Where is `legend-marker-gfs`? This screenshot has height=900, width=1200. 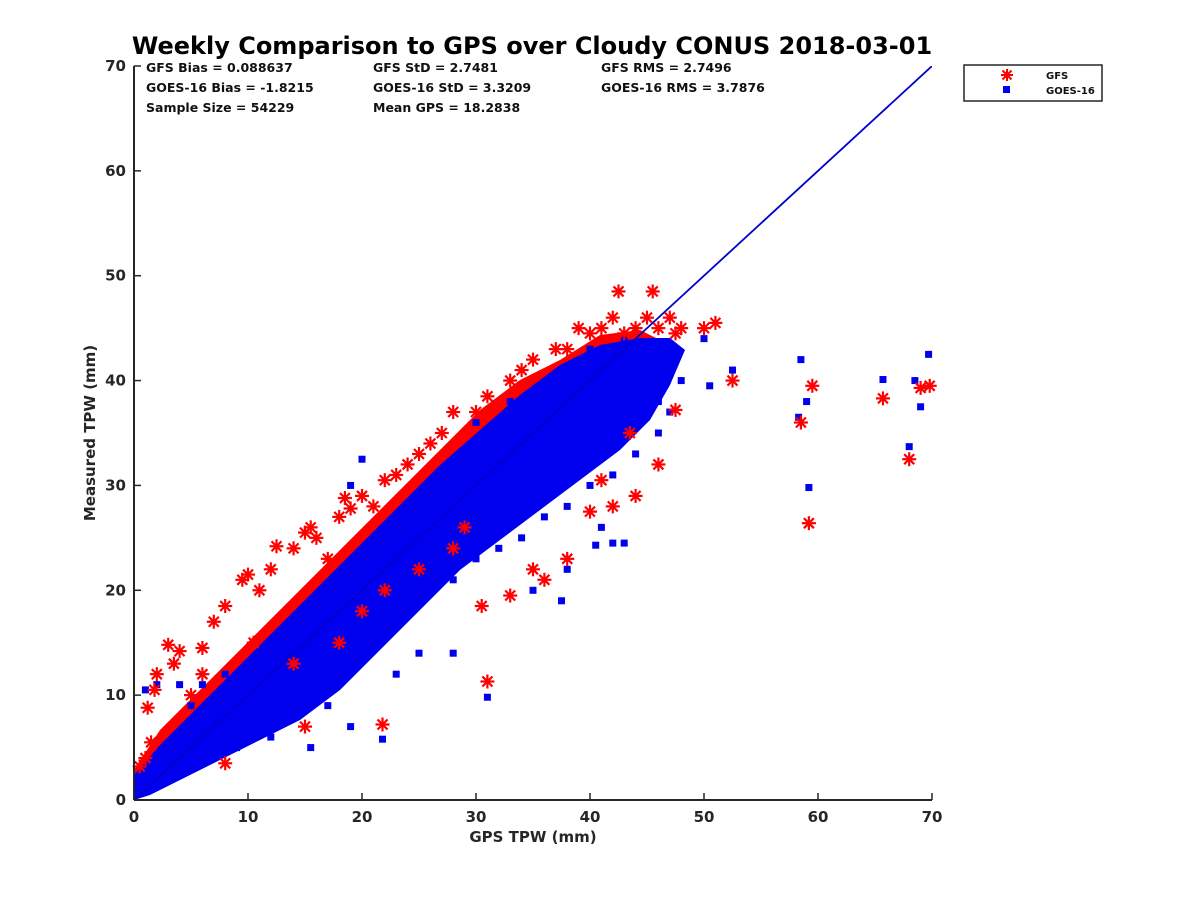
legend-marker-gfs is located at coordinates (1007, 75).